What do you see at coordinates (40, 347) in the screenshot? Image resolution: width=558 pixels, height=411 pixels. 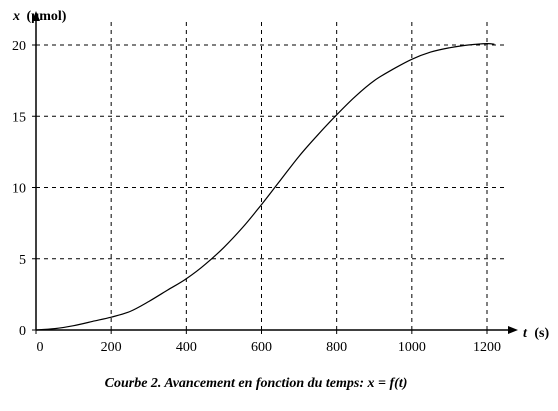 I see `x-tick-label: 0` at bounding box center [40, 347].